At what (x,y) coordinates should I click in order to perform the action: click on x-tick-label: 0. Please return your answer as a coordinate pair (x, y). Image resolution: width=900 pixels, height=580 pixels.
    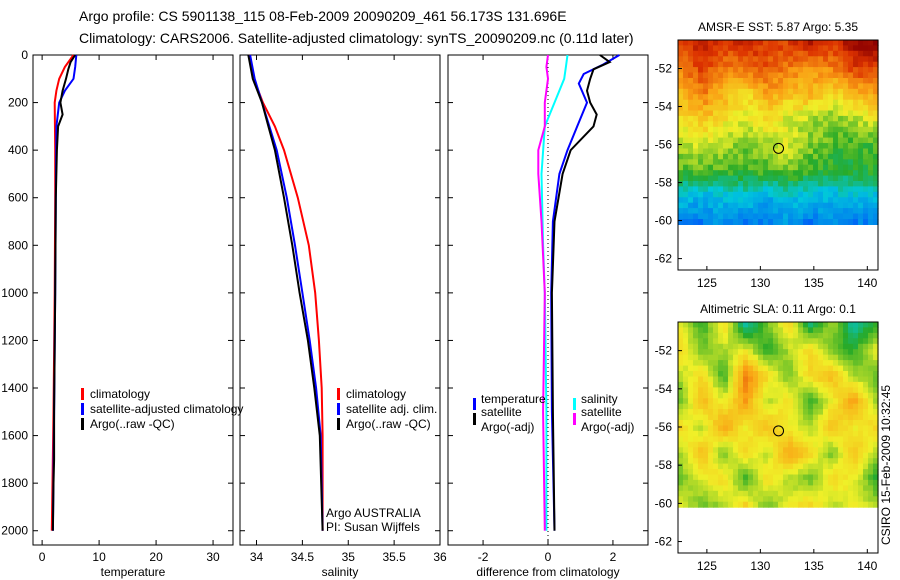
    Looking at the image, I should click on (42, 557).